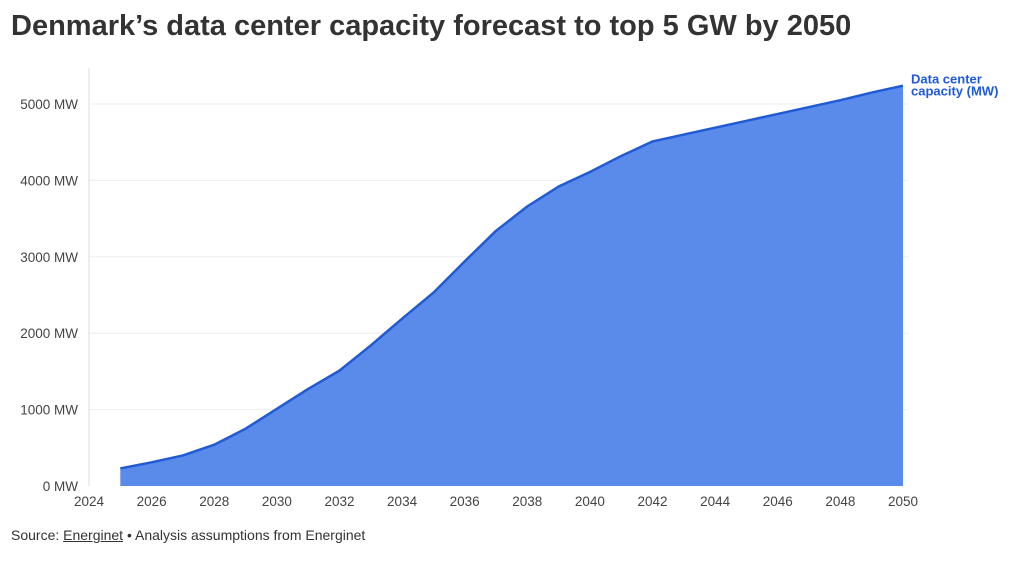 The image size is (1020, 581). What do you see at coordinates (49, 180) in the screenshot?
I see `y-tick-4000: 4000 MW` at bounding box center [49, 180].